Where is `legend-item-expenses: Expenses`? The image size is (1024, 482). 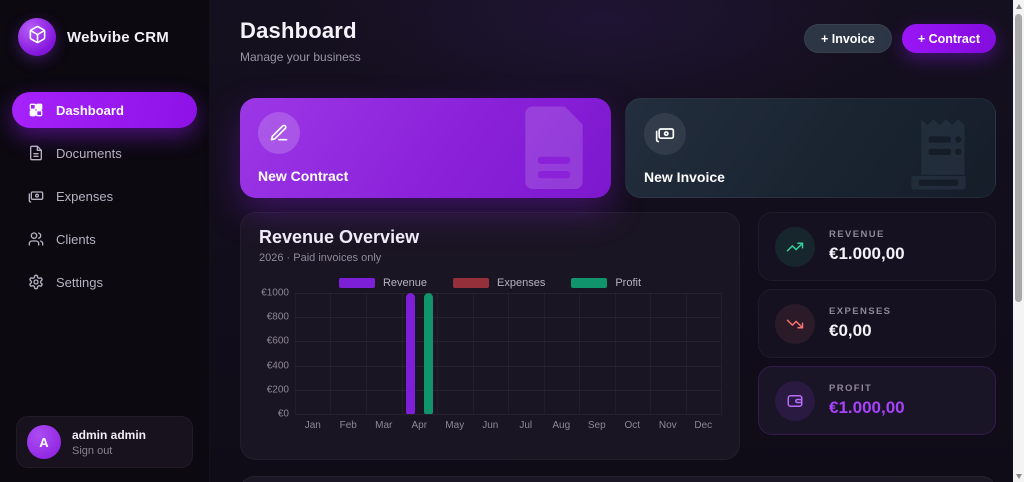
legend-item-expenses: Expenses is located at coordinates (499, 283).